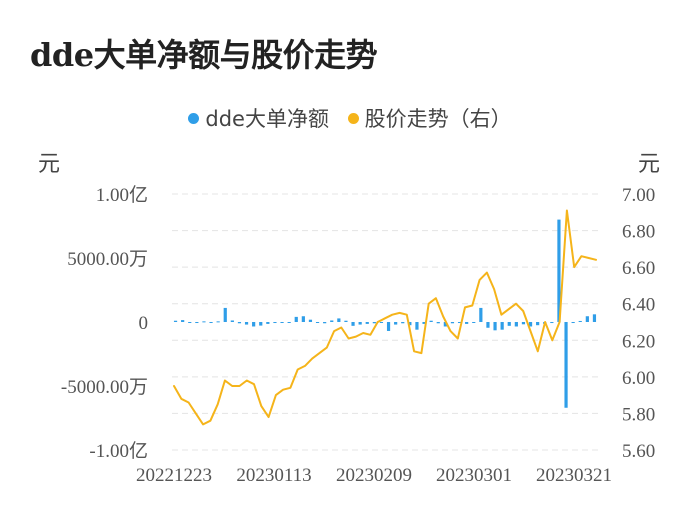 Image resolution: width=700 pixels, height=521 pixels. I want to click on x-tick-label: 20221223, so click(174, 475).